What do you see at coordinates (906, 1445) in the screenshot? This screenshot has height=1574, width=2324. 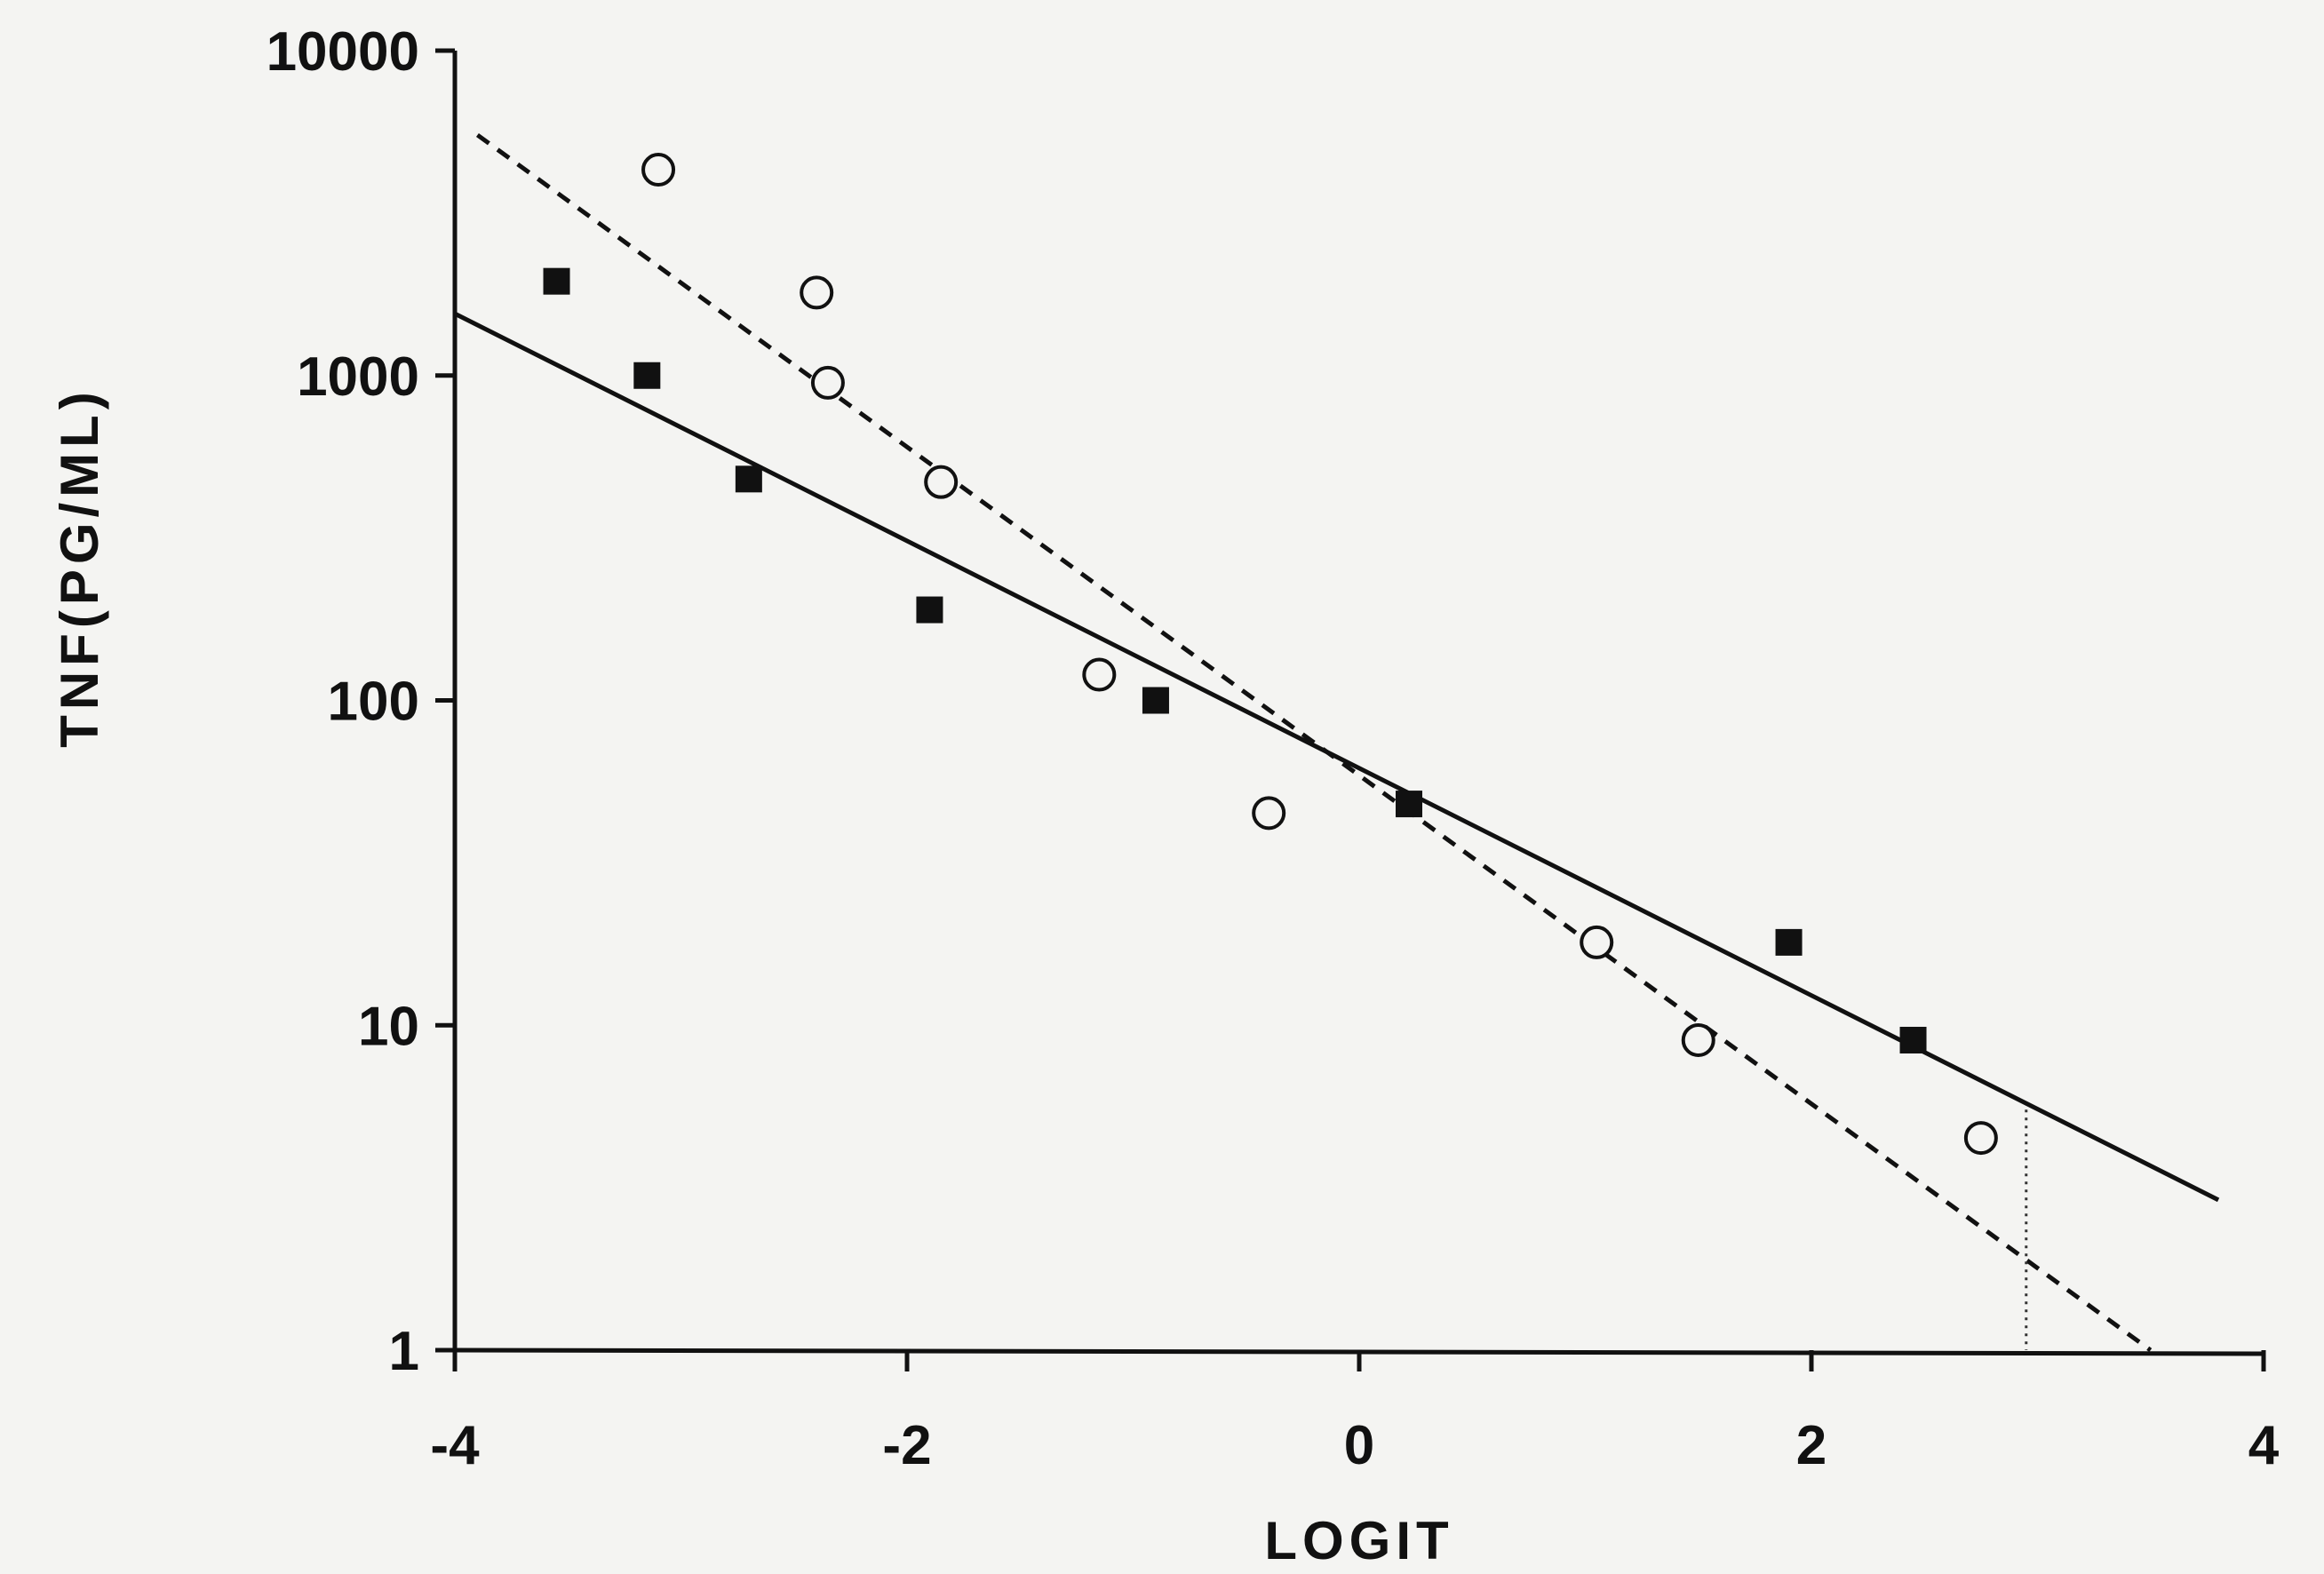 I see `x-tick-label: -2` at bounding box center [906, 1445].